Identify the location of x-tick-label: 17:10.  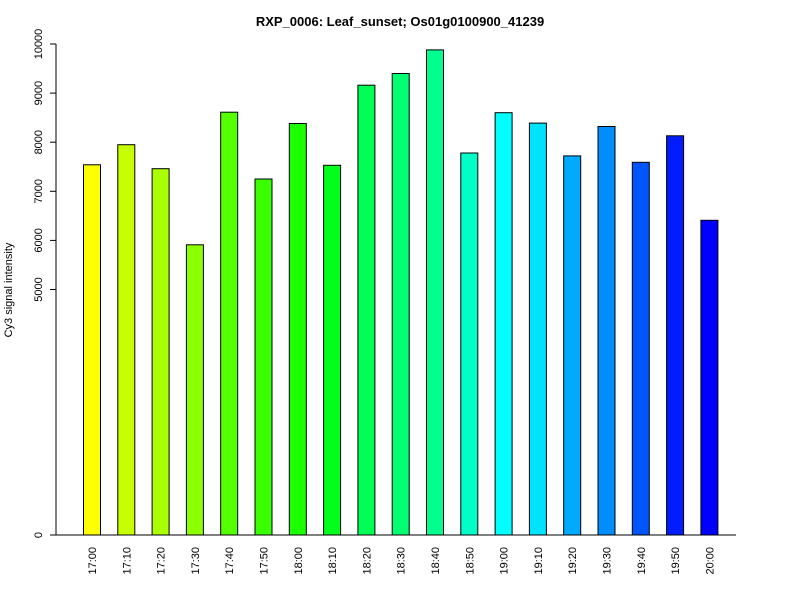
(127, 561).